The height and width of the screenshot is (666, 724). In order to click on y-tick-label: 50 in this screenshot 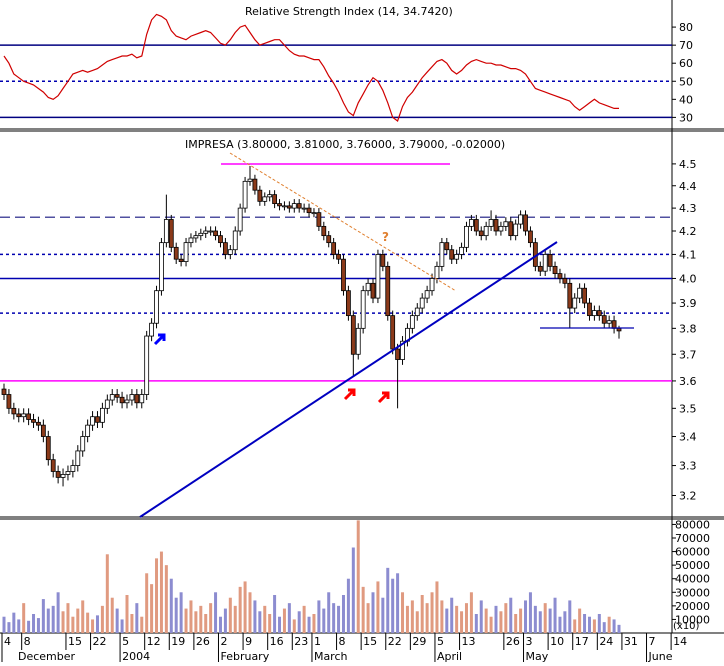, I will do `click(686, 81)`.